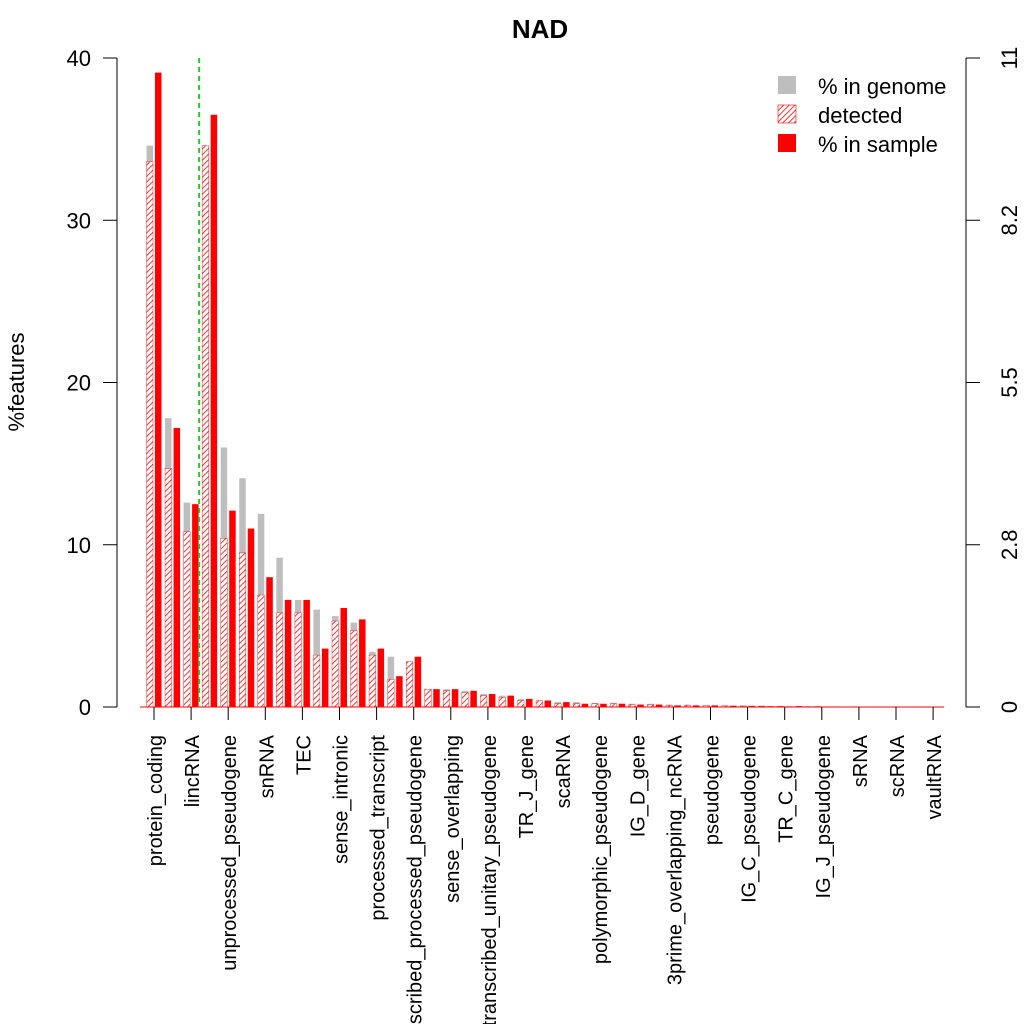 This screenshot has width=1024, height=1024. Describe the element at coordinates (882, 86) in the screenshot. I see `legend-genome-label: % in genome` at that location.